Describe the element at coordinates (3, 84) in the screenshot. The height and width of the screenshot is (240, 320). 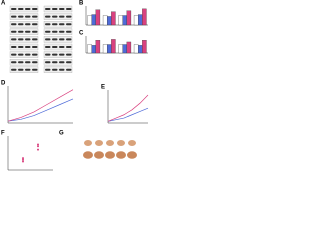
I see `panel-label: D` at that location.